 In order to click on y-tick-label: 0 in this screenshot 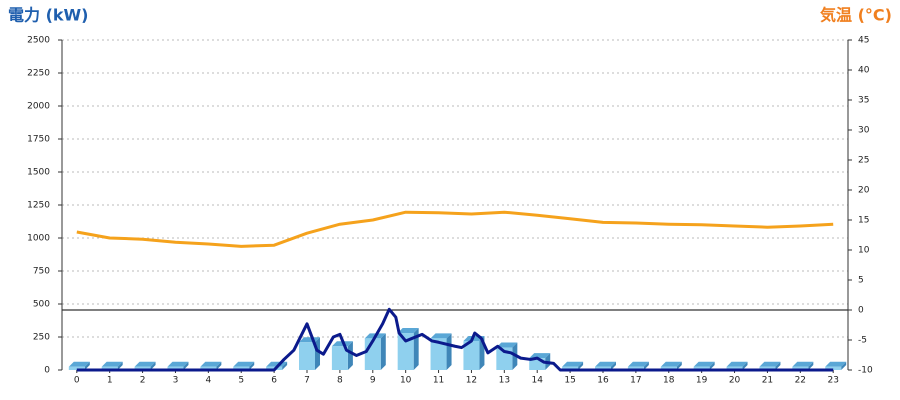, I will do `click(47, 371)`.